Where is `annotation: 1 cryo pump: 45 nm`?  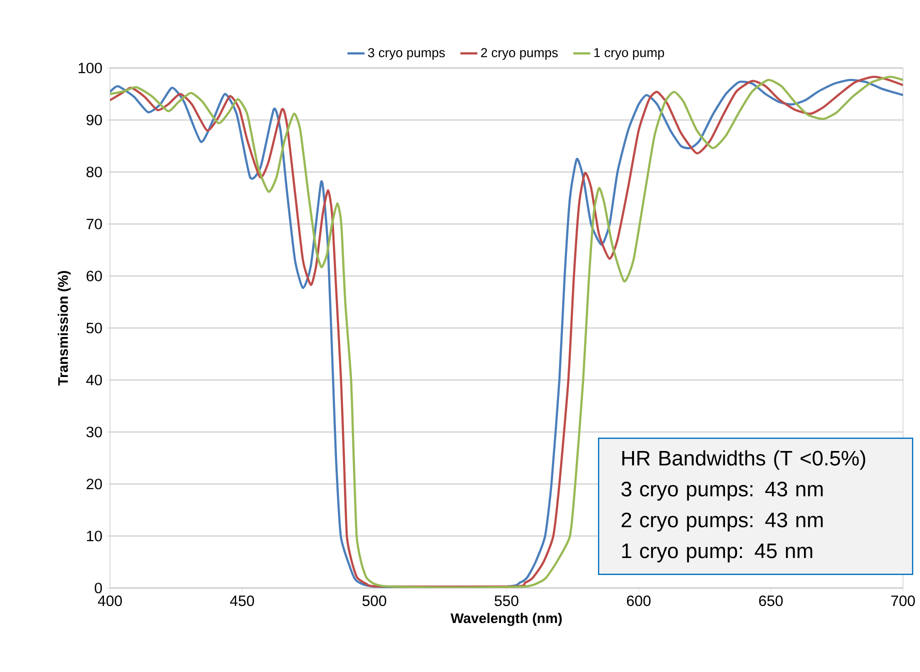
annotation: 1 cryo pump: 45 nm is located at coordinates (717, 553).